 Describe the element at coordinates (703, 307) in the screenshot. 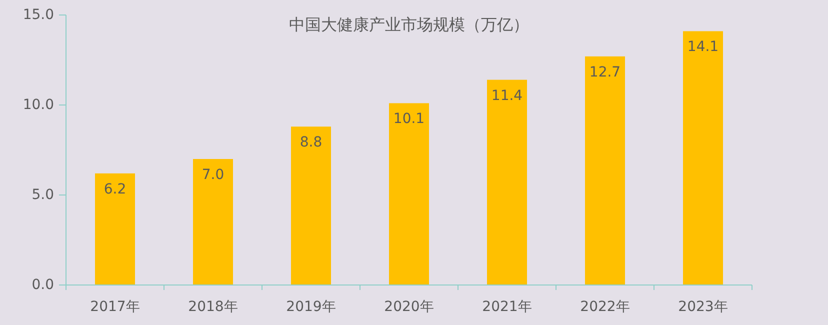

I see `x-tick-label: 2023年` at that location.